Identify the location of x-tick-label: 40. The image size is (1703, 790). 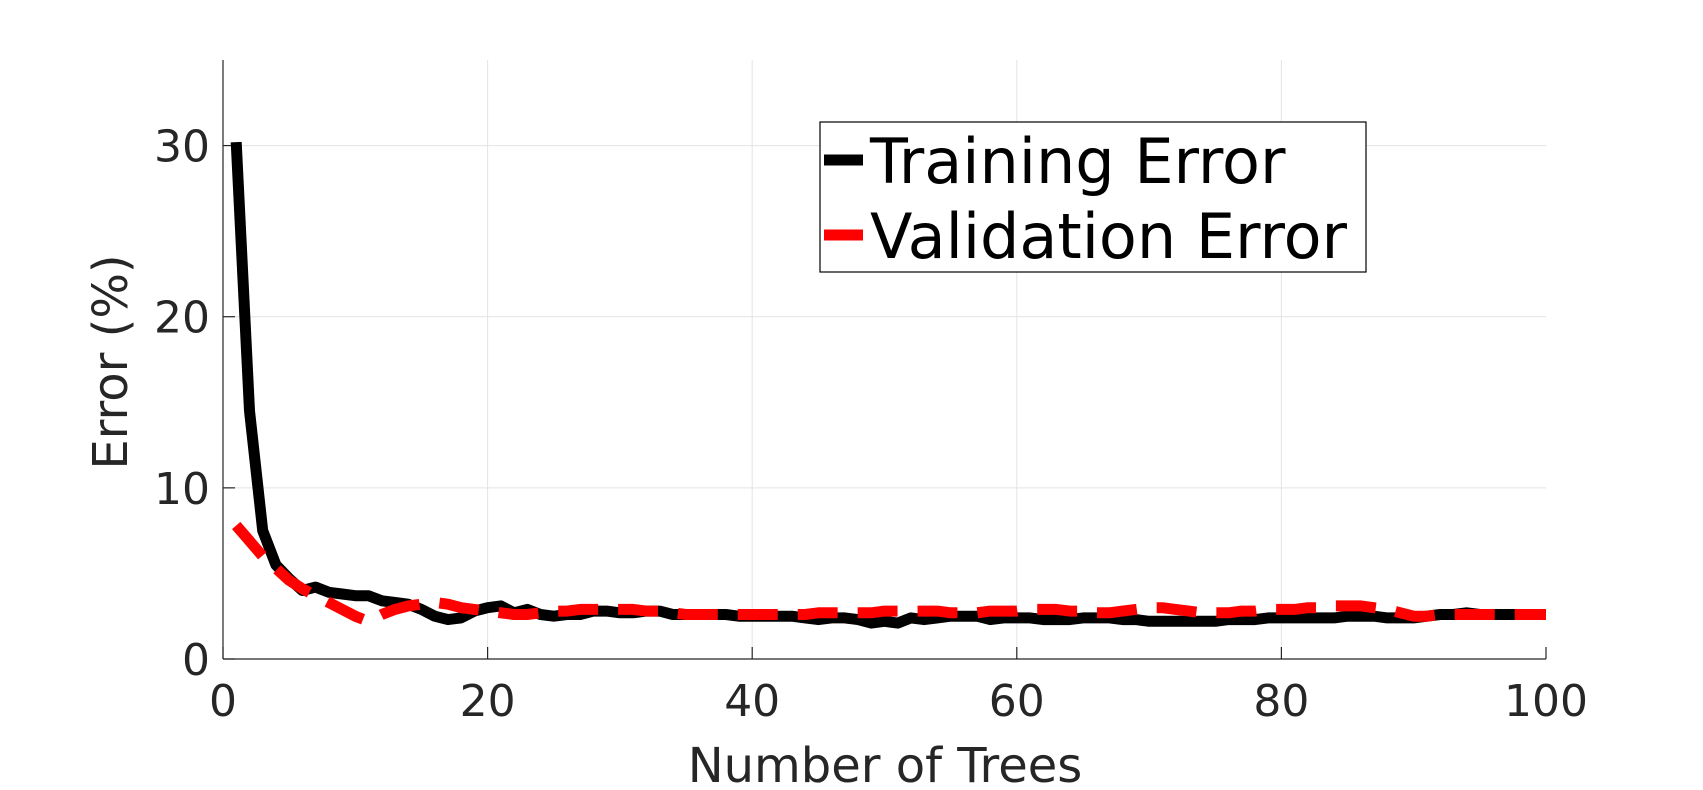
(752, 701).